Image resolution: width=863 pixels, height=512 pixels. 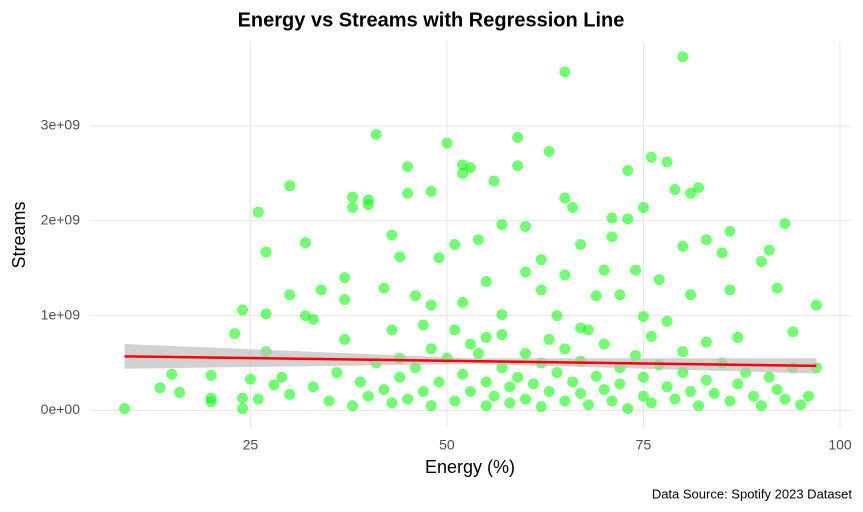 What do you see at coordinates (447, 445) in the screenshot?
I see `x-tick-label: 50` at bounding box center [447, 445].